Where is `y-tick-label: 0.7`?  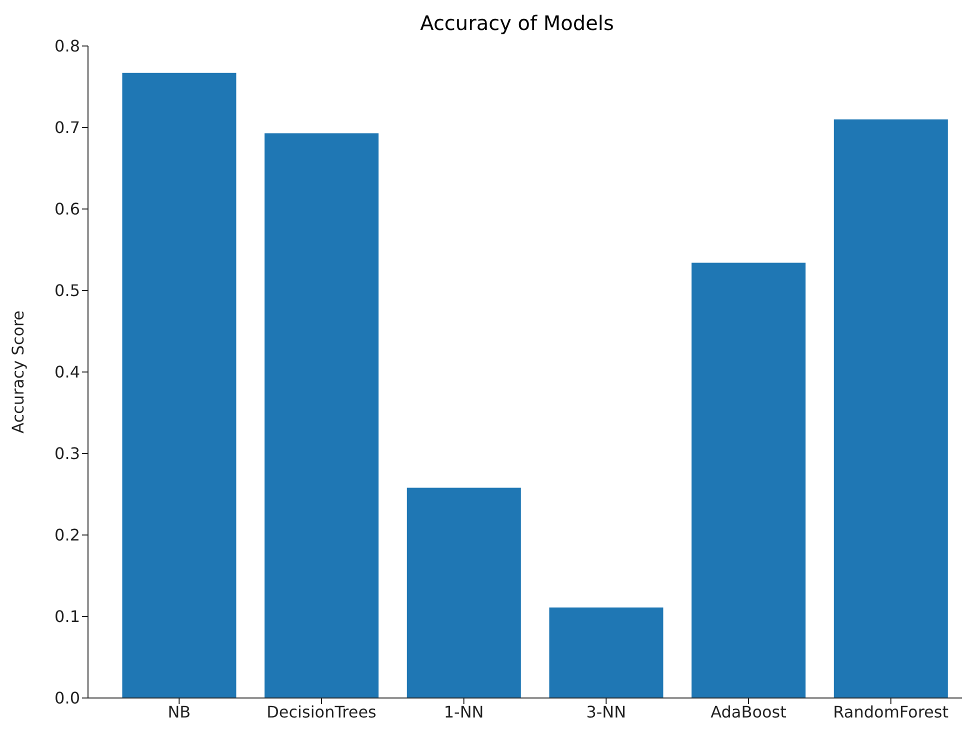
y-tick-label: 0.7 is located at coordinates (67, 128).